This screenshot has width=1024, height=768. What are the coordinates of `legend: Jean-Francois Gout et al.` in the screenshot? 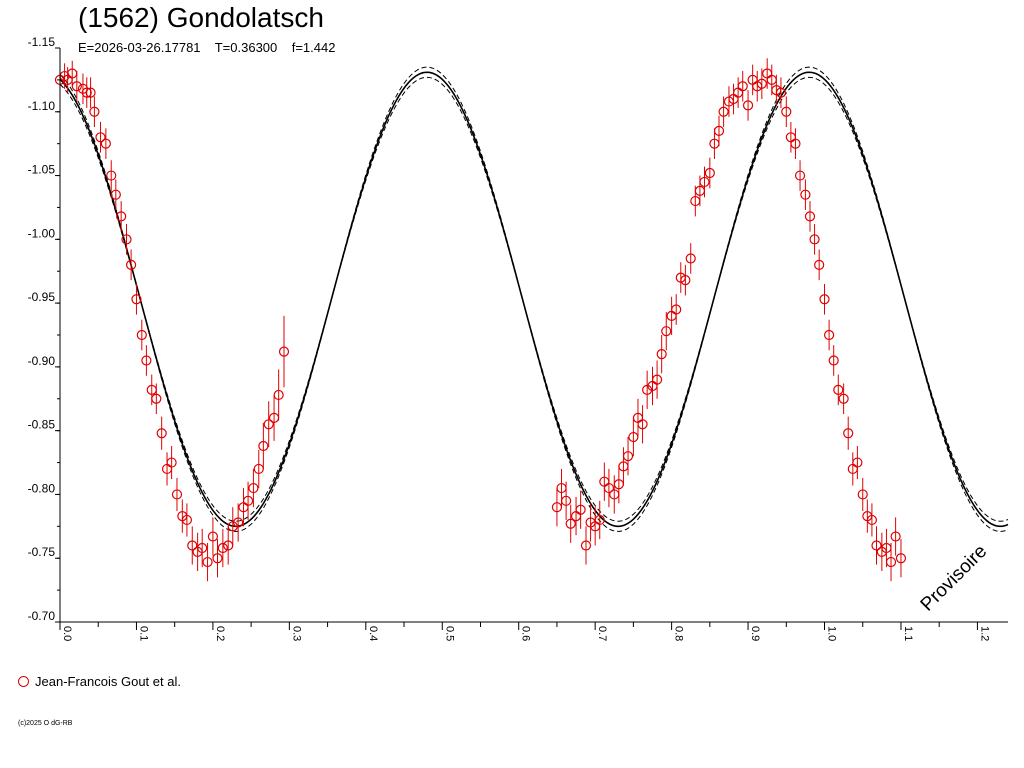 It's located at (99, 681).